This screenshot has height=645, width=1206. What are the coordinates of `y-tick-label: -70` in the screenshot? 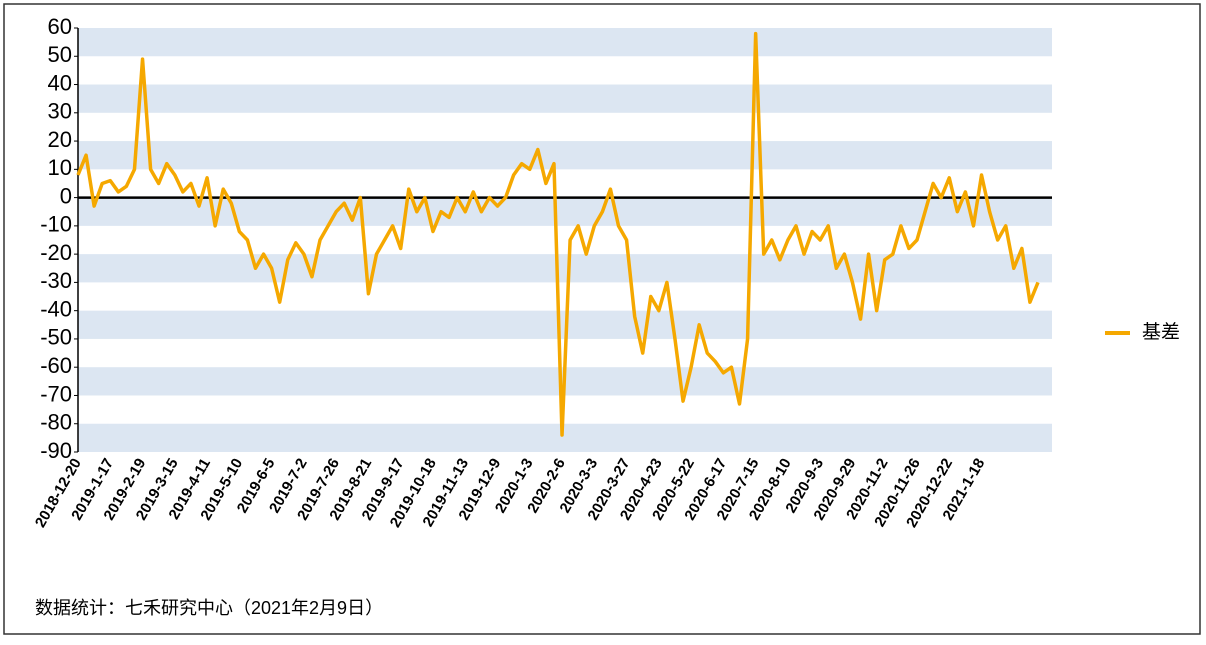 It's located at (56, 393).